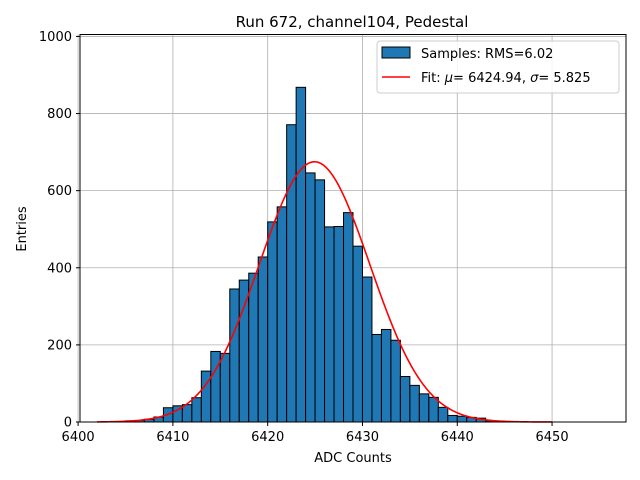 This screenshot has height=480, width=640. I want to click on legend-samples-label: Samples: RMS=6.02, so click(487, 54).